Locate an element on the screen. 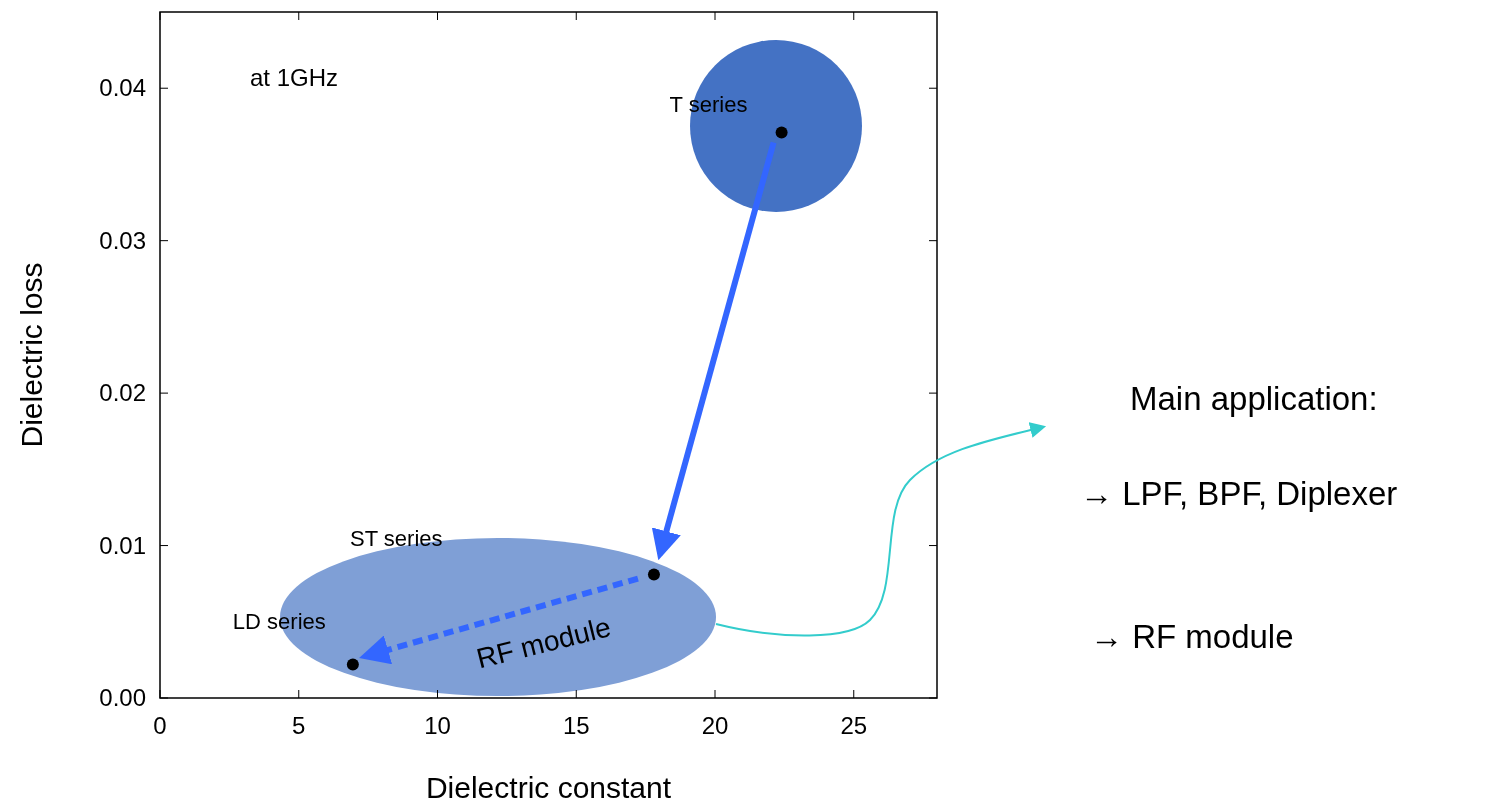 This screenshot has height=807, width=1511. x-axis-title: Dielectric constant is located at coordinates (548, 787).